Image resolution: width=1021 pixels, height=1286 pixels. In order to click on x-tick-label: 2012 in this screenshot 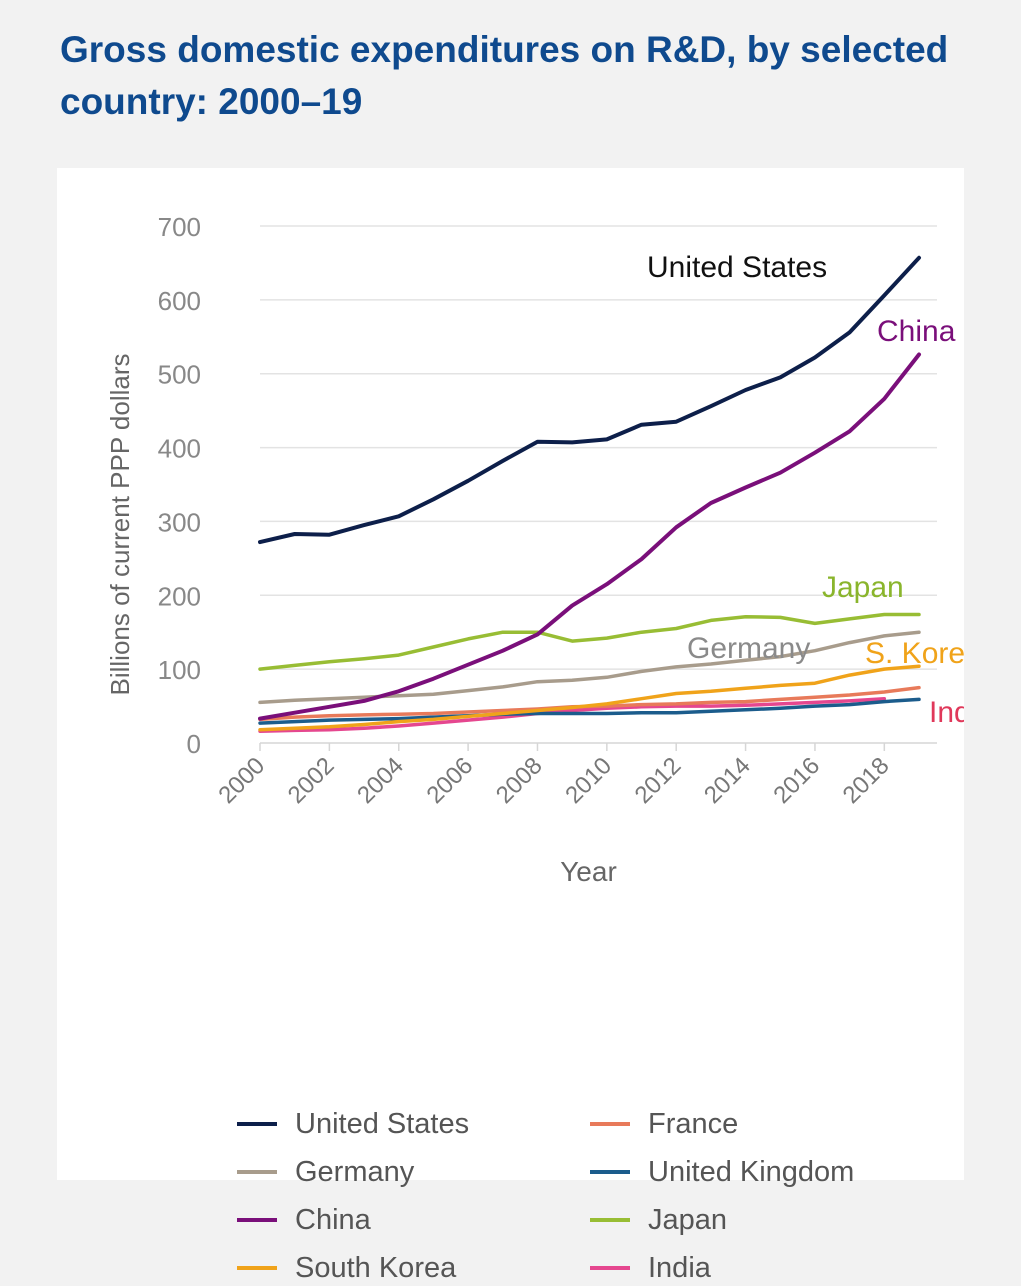, I will do `click(658, 780)`.